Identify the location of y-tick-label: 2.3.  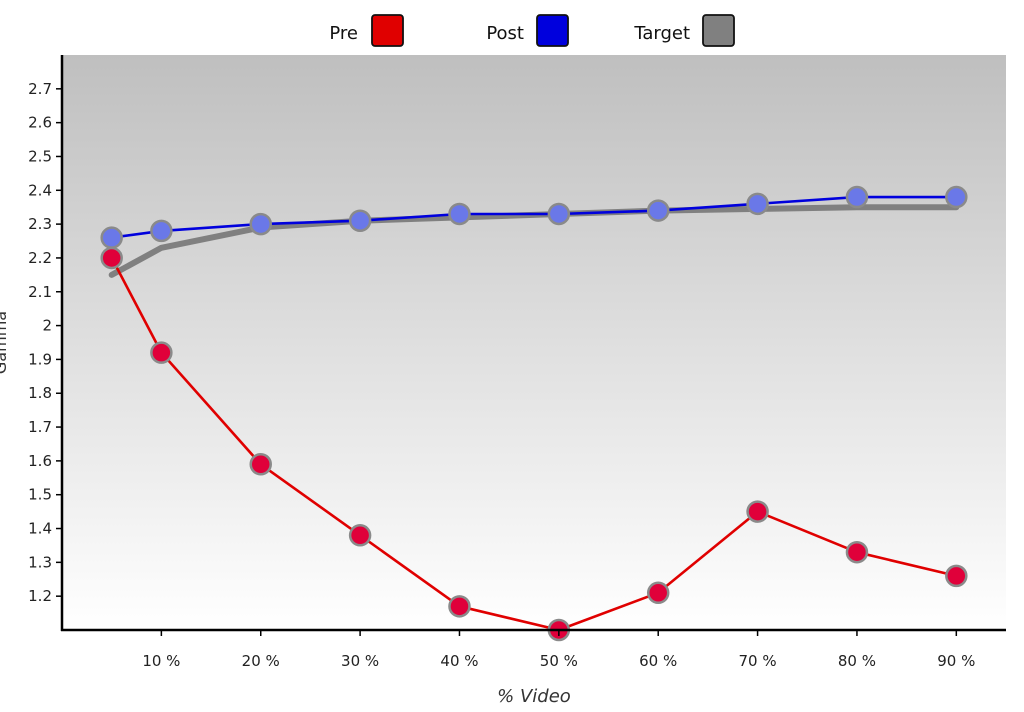
(40, 224).